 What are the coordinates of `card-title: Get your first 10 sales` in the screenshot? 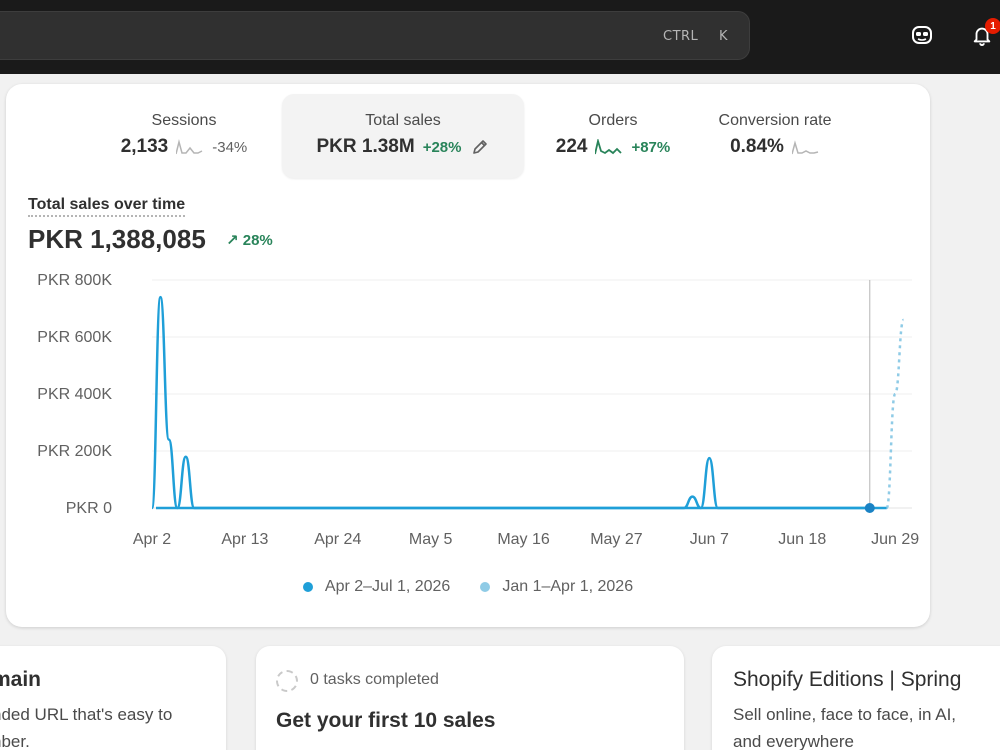 It's located at (386, 720).